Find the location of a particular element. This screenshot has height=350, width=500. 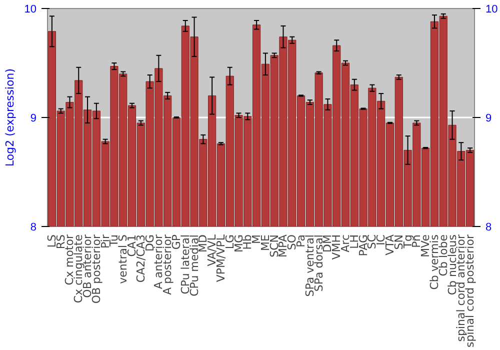

y-tick-label: 9 is located at coordinates (33, 118).